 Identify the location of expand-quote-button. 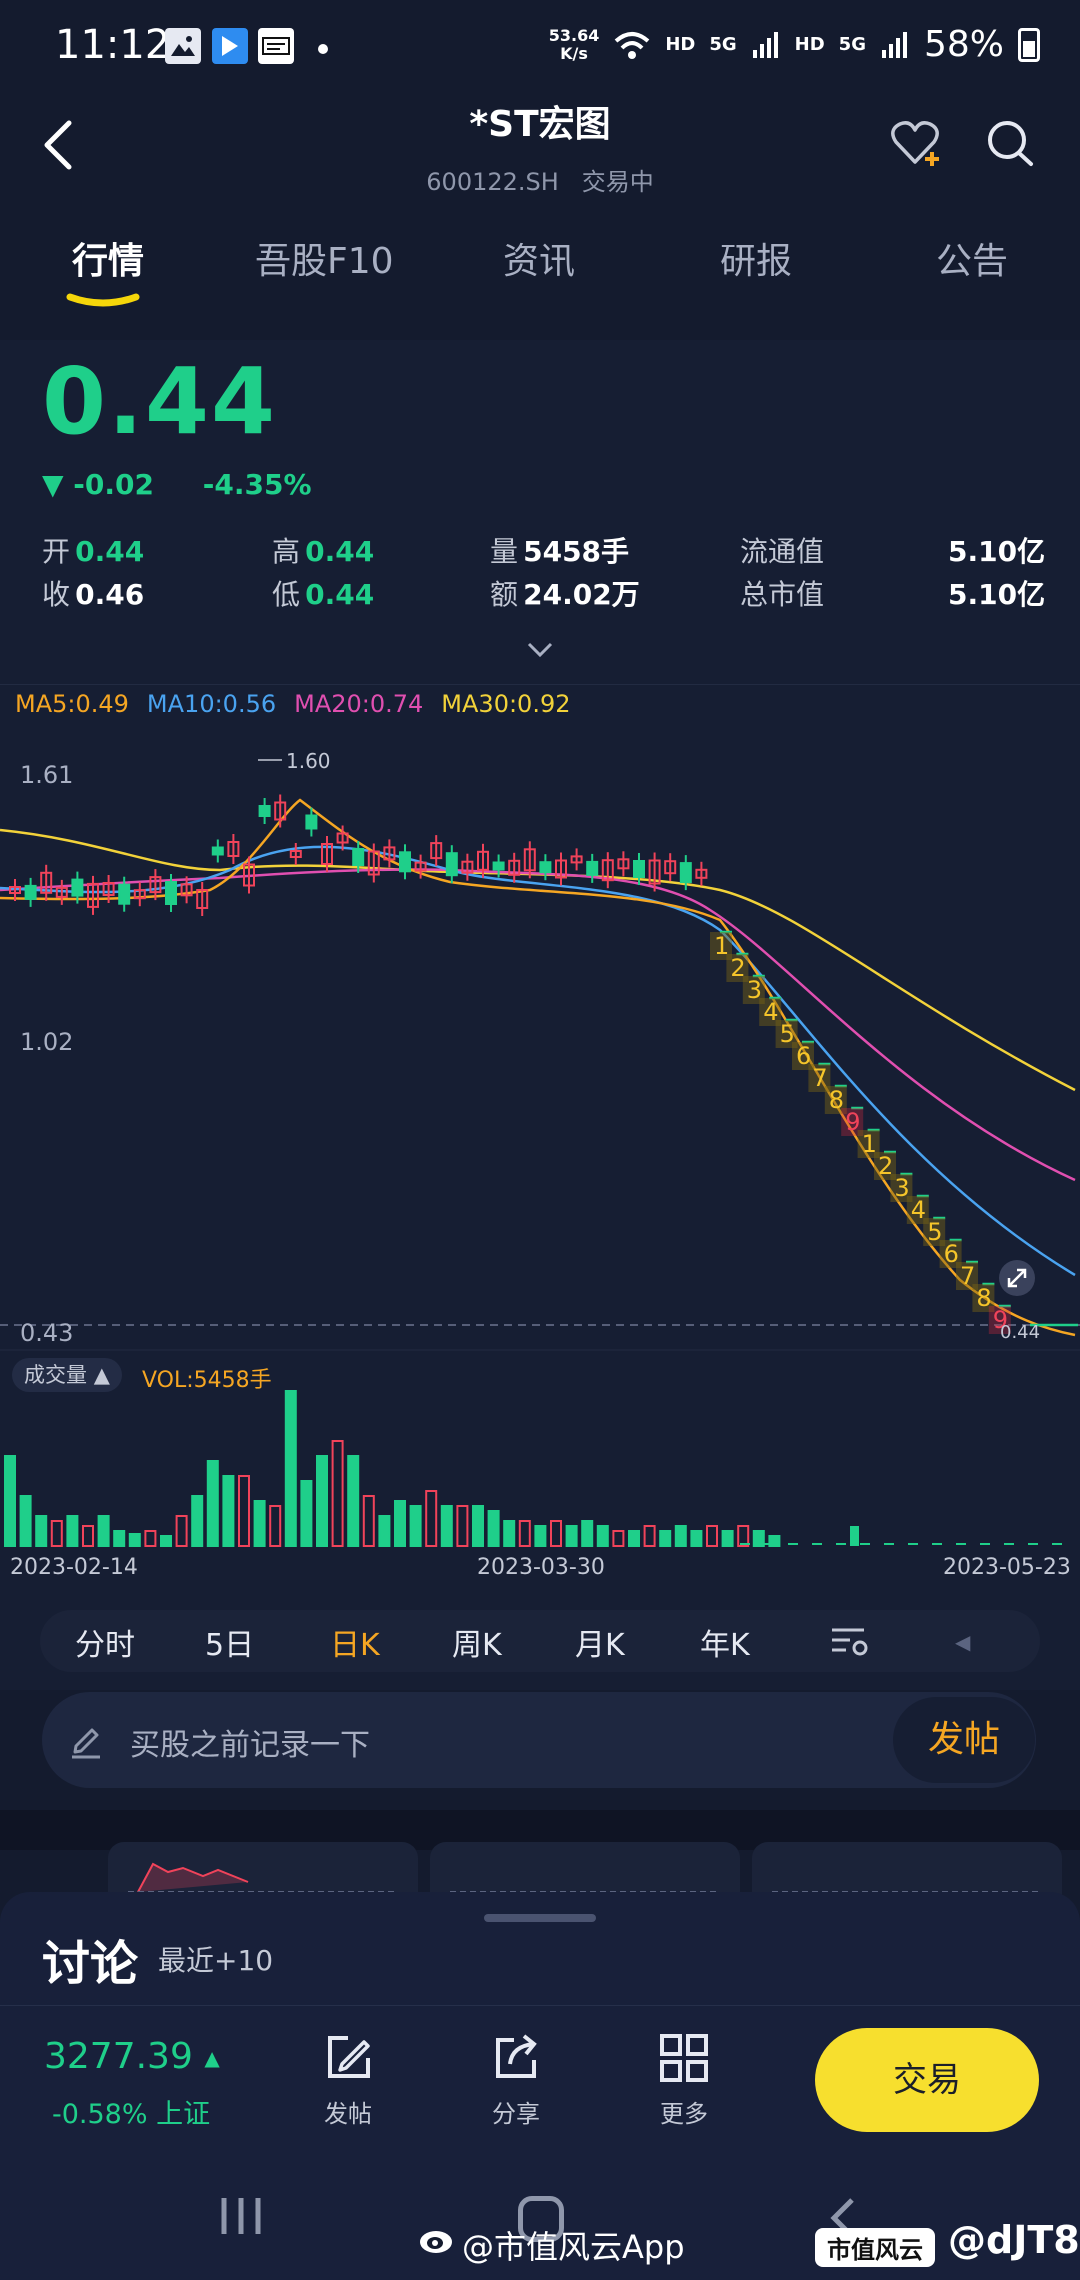
(540, 650).